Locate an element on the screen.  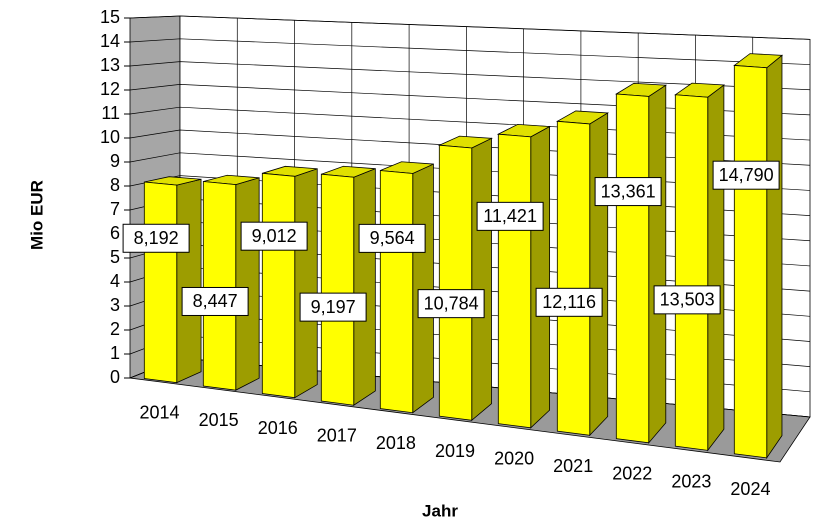
x-tick-label: 2024 is located at coordinates (750, 489).